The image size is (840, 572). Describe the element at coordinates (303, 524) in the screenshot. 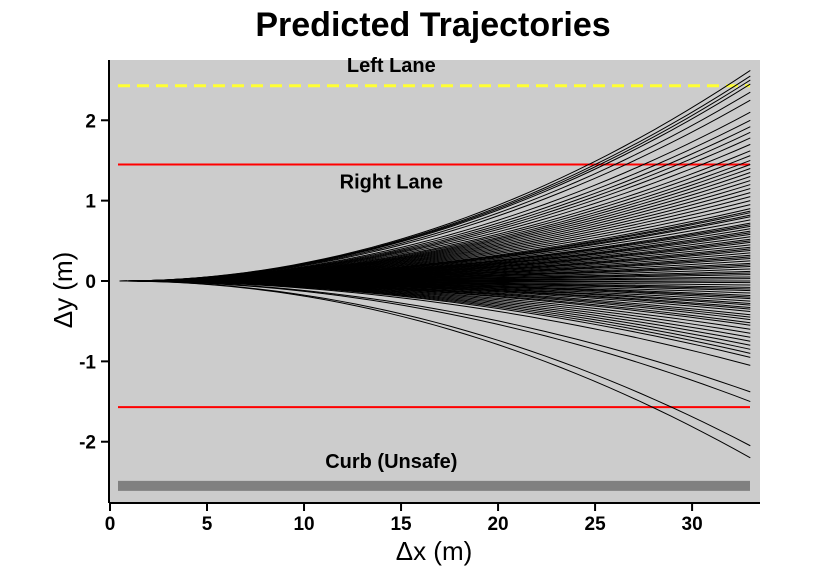

I see `x-tick-label-10: 10` at that location.